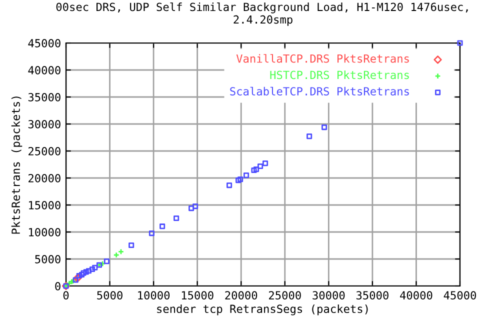 The image size is (480, 320). Describe the element at coordinates (44, 97) in the screenshot. I see `y-tick-label: 35000` at that location.